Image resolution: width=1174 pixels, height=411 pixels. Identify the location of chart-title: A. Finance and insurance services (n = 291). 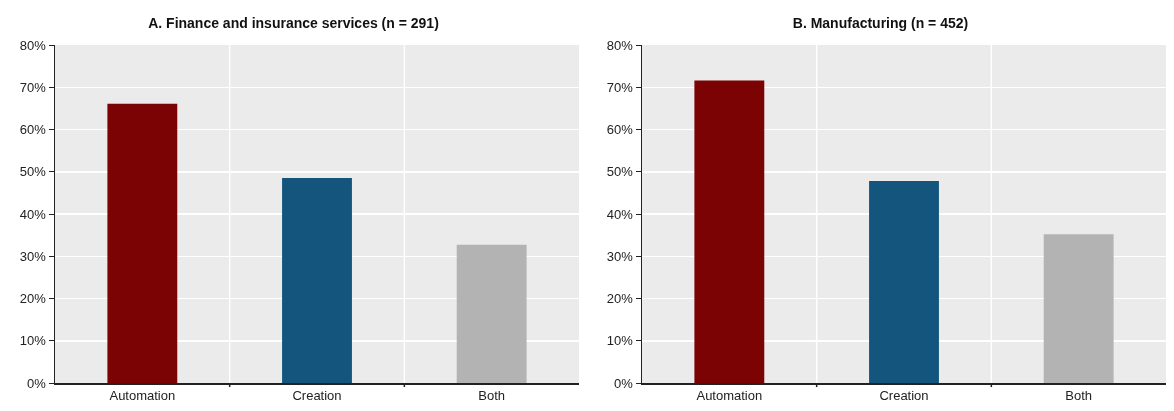
(293, 23).